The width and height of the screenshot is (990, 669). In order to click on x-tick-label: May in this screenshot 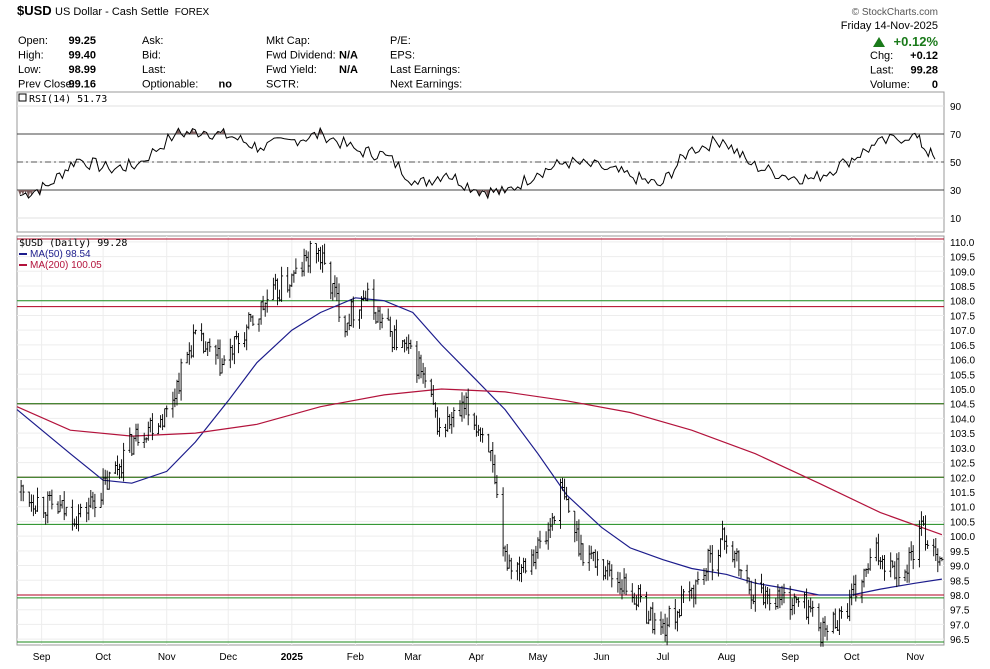, I will do `click(537, 657)`.